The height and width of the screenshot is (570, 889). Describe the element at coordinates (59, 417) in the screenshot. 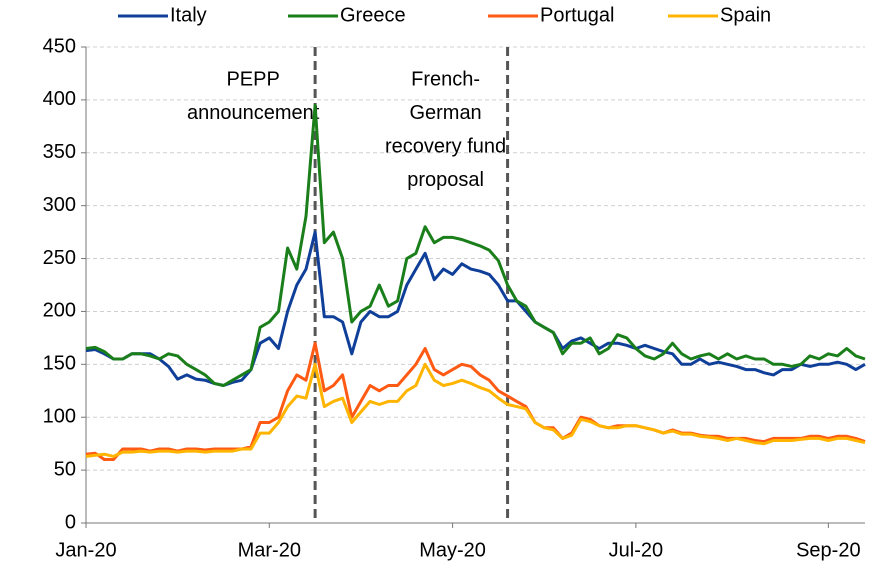

I see `y-tick-label: 100` at that location.